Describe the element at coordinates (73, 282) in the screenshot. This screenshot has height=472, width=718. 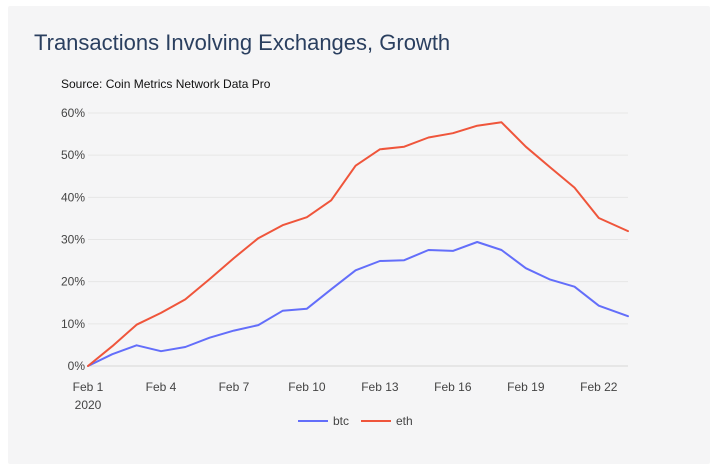
I see `y-tick-label: 20%` at that location.